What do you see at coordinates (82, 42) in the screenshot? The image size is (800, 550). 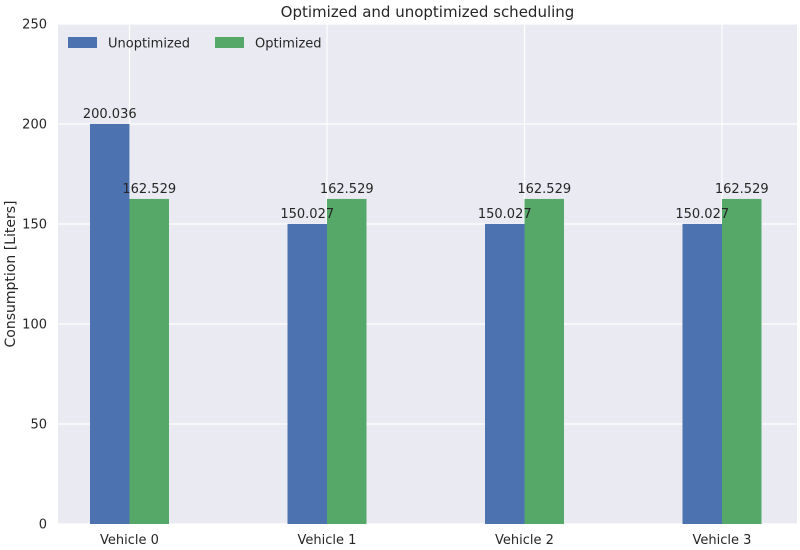 I see `legend-swatch-unoptimized` at bounding box center [82, 42].